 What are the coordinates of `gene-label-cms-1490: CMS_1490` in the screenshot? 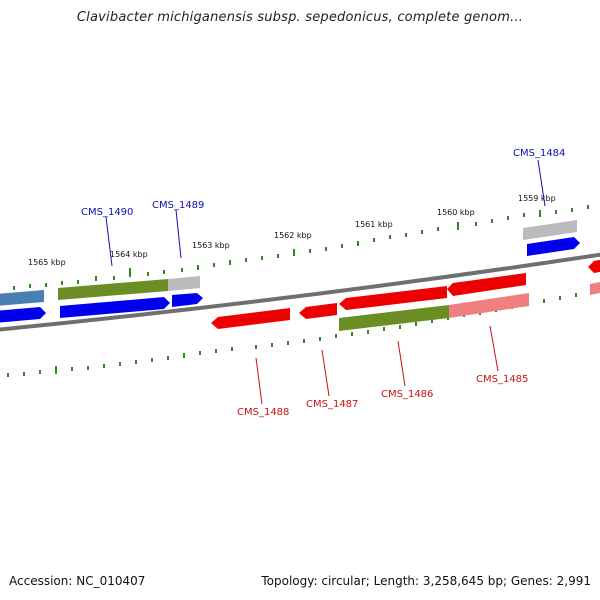 It's located at (107, 212).